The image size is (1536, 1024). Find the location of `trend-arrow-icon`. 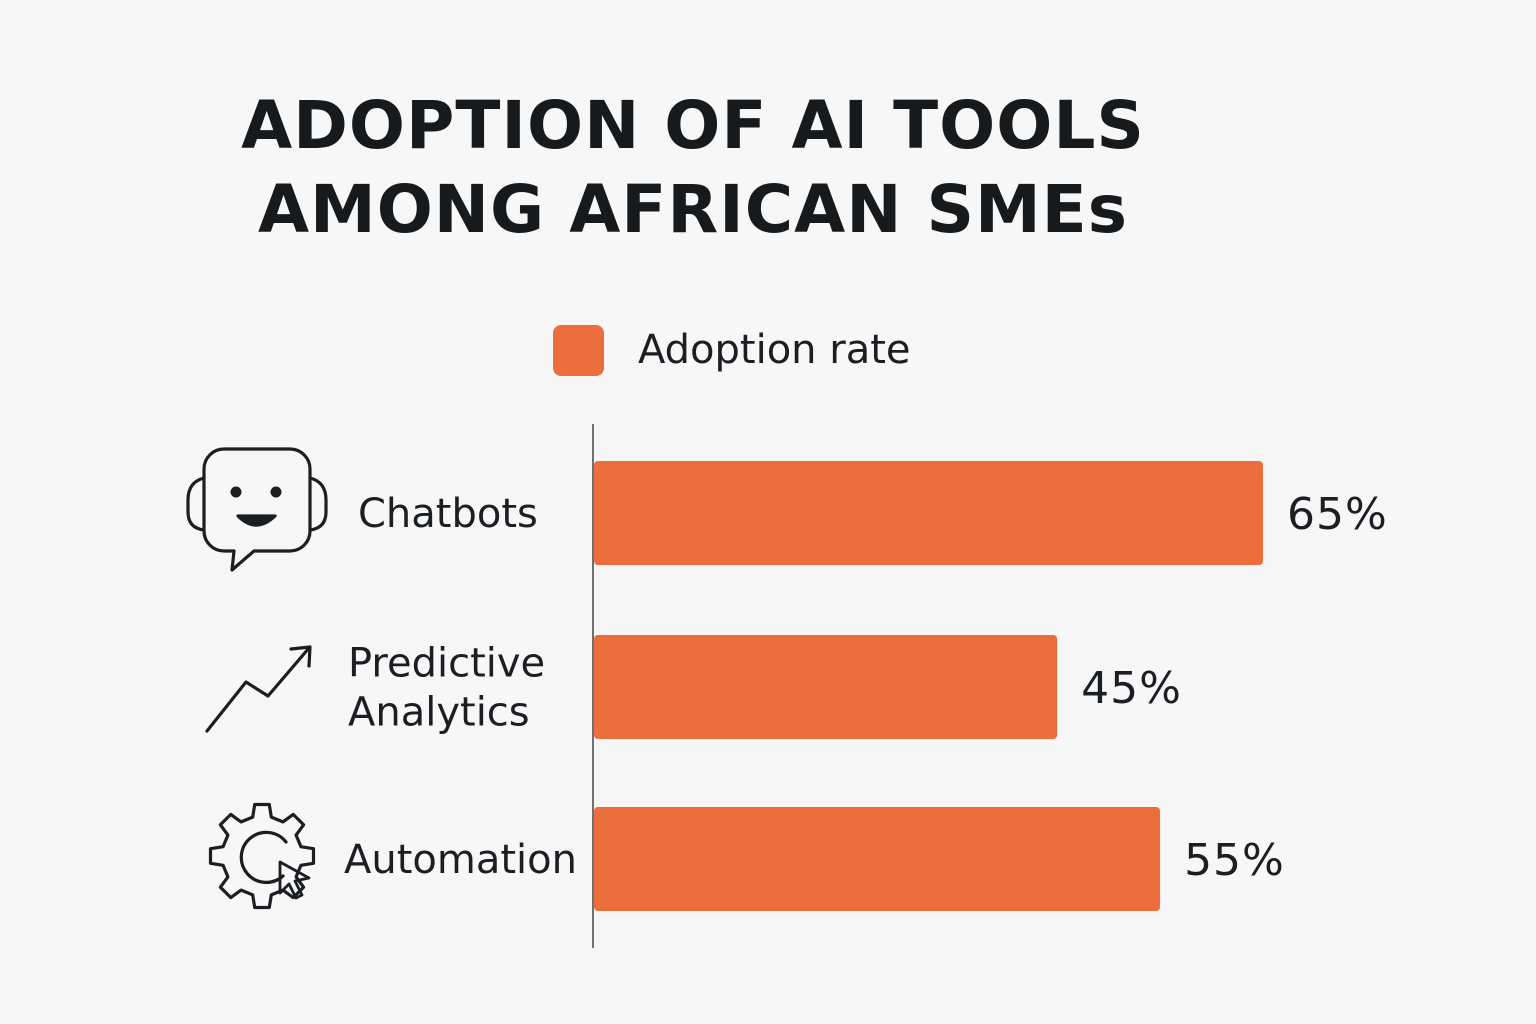

trend-arrow-icon is located at coordinates (258, 689).